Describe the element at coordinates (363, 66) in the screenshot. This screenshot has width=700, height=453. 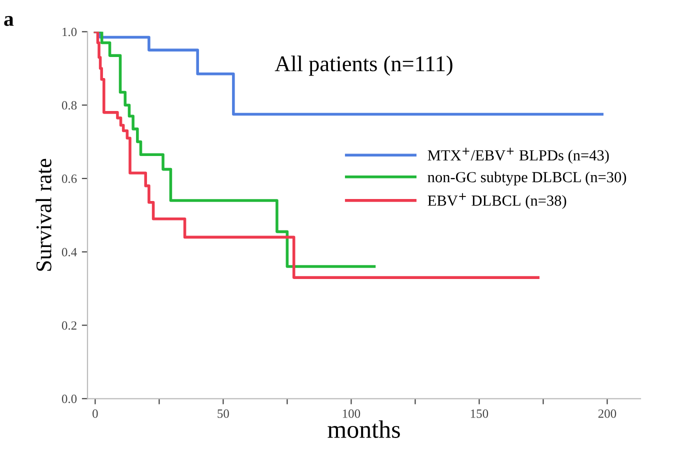
I see `text: All patients (n=111)` at that location.